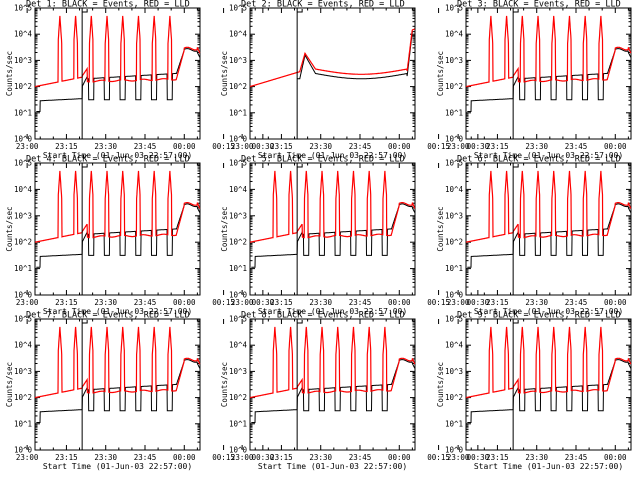 This screenshot has height=480, width=640. I want to click on panel-title: Det 9: BLACK = Events, RED = LLD, so click(539, 316).